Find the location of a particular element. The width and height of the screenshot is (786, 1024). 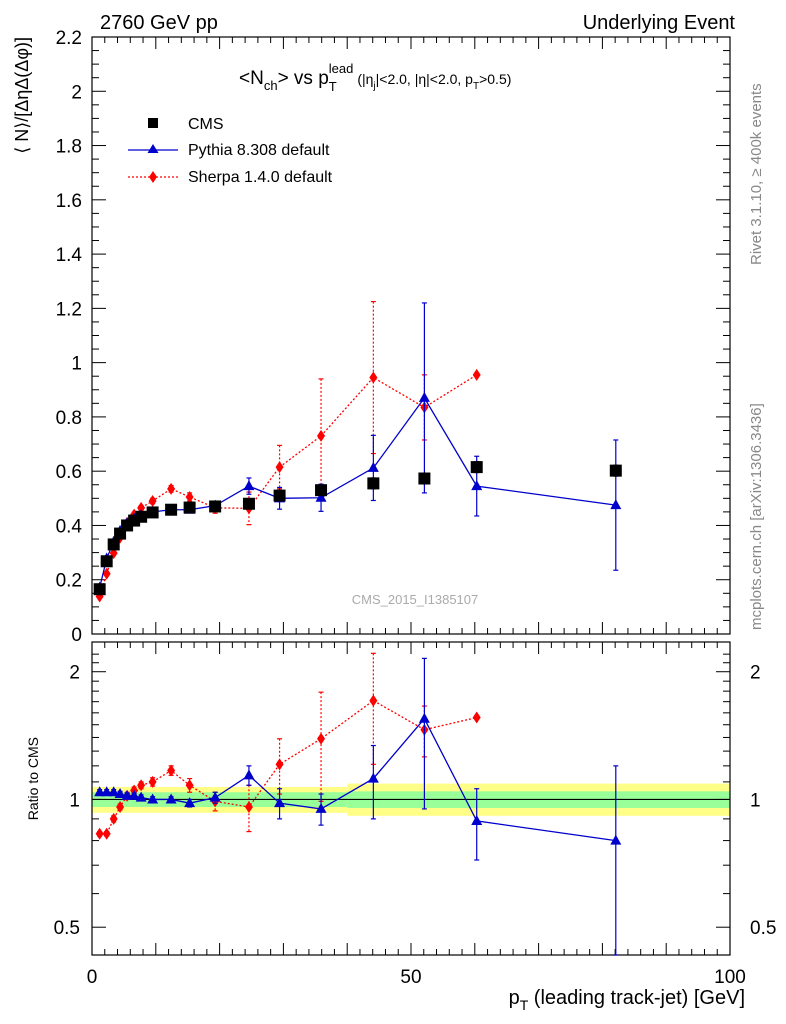

title-cuts-sub2: T is located at coordinates (476, 86).